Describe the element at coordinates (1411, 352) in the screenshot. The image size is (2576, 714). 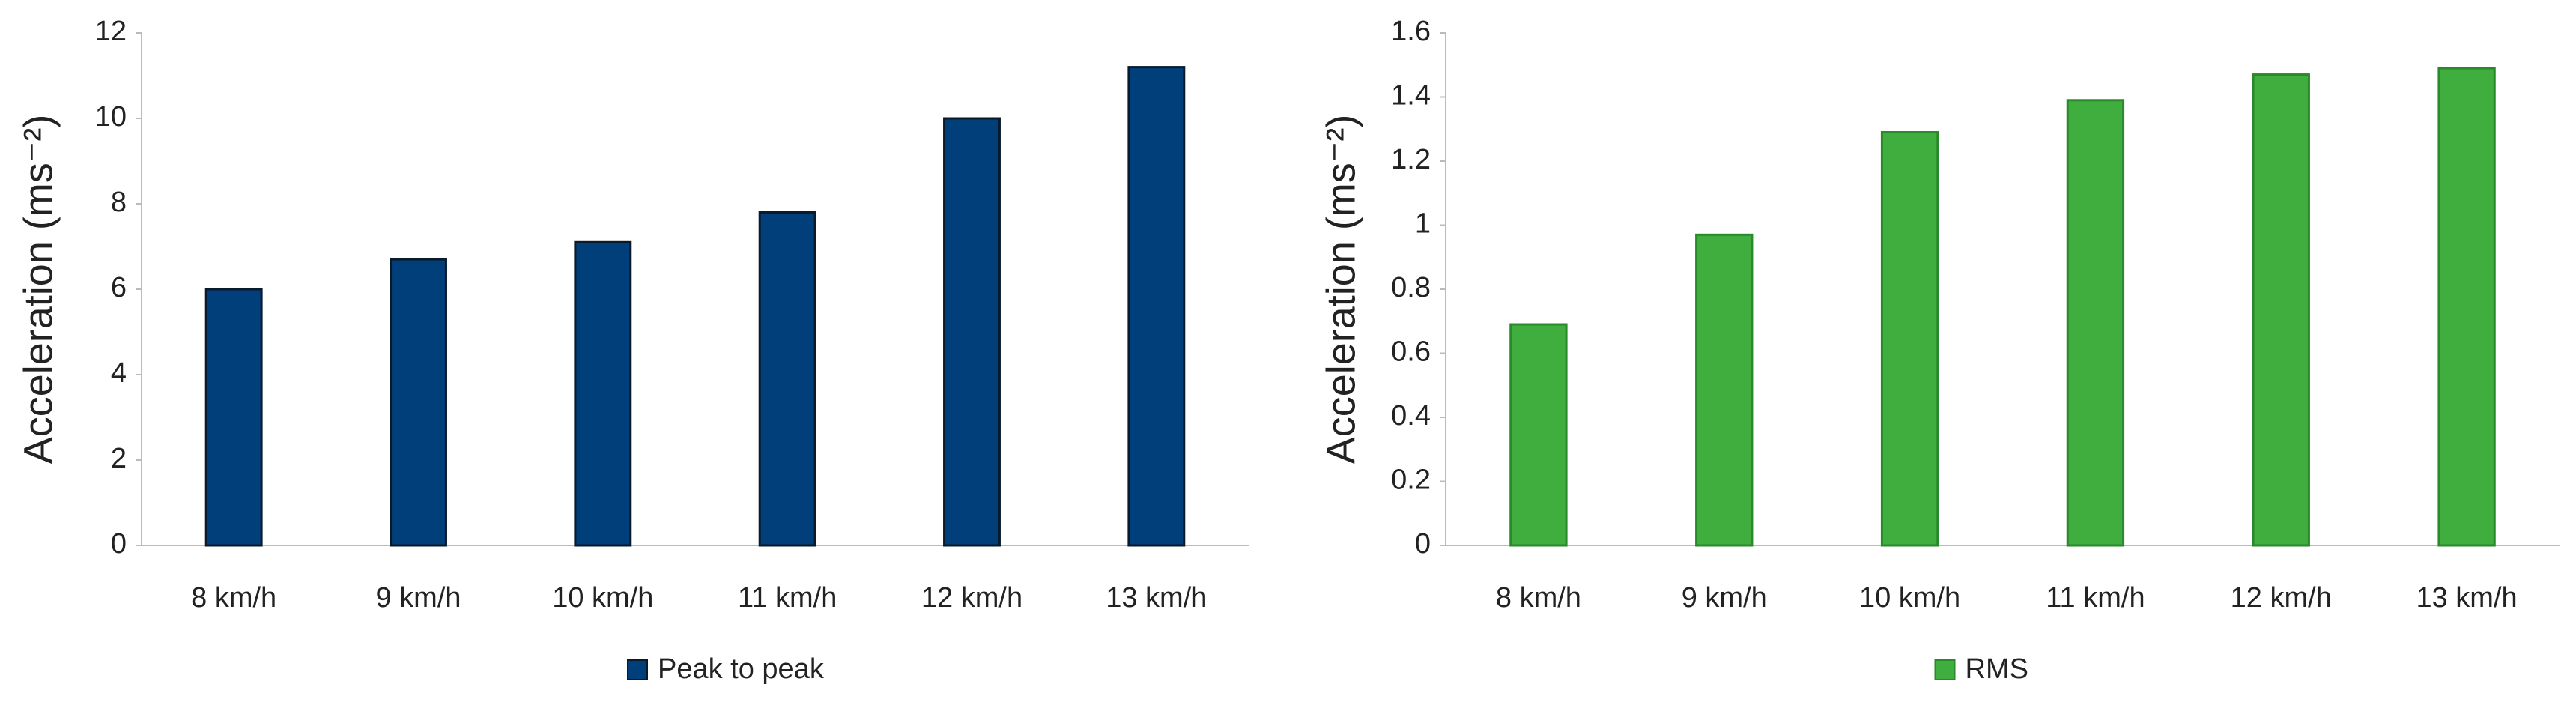
I see `y-tick-label: 0.6` at that location.